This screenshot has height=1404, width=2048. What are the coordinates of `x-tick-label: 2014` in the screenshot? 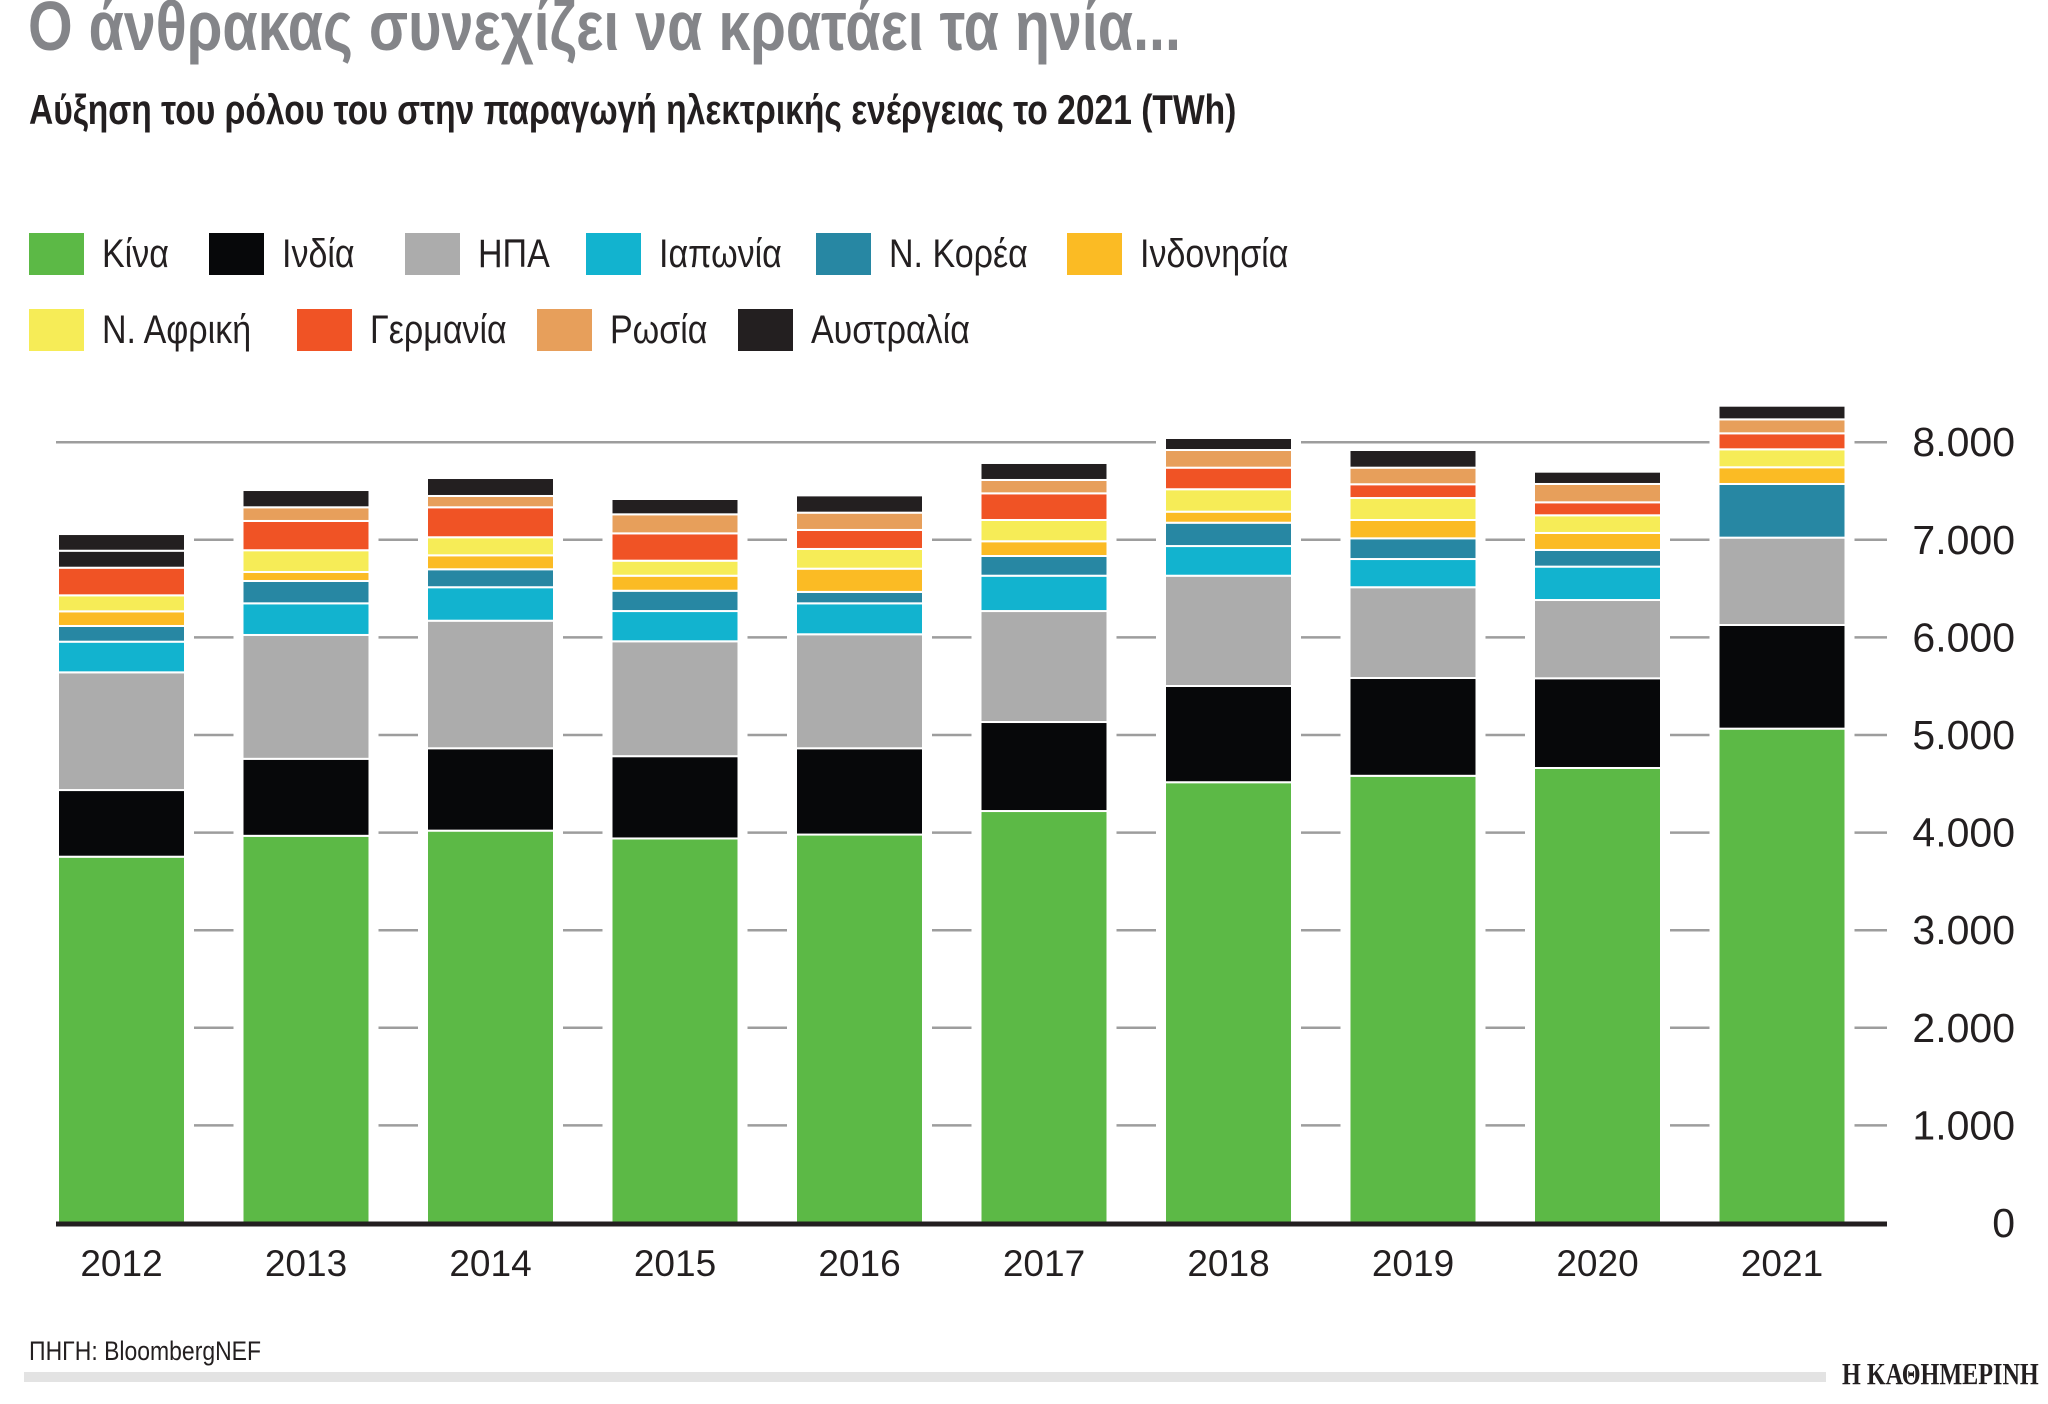 It's located at (490, 1263).